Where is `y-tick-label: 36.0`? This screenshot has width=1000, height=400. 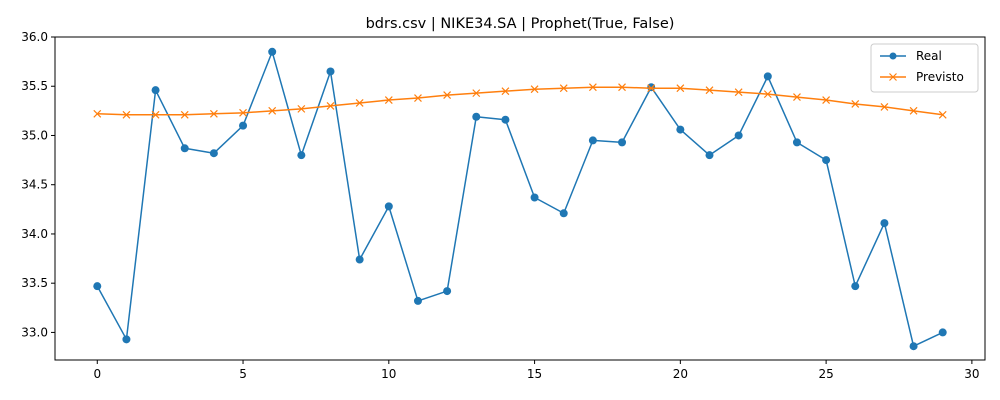
y-tick-label: 36.0 is located at coordinates (34, 37).